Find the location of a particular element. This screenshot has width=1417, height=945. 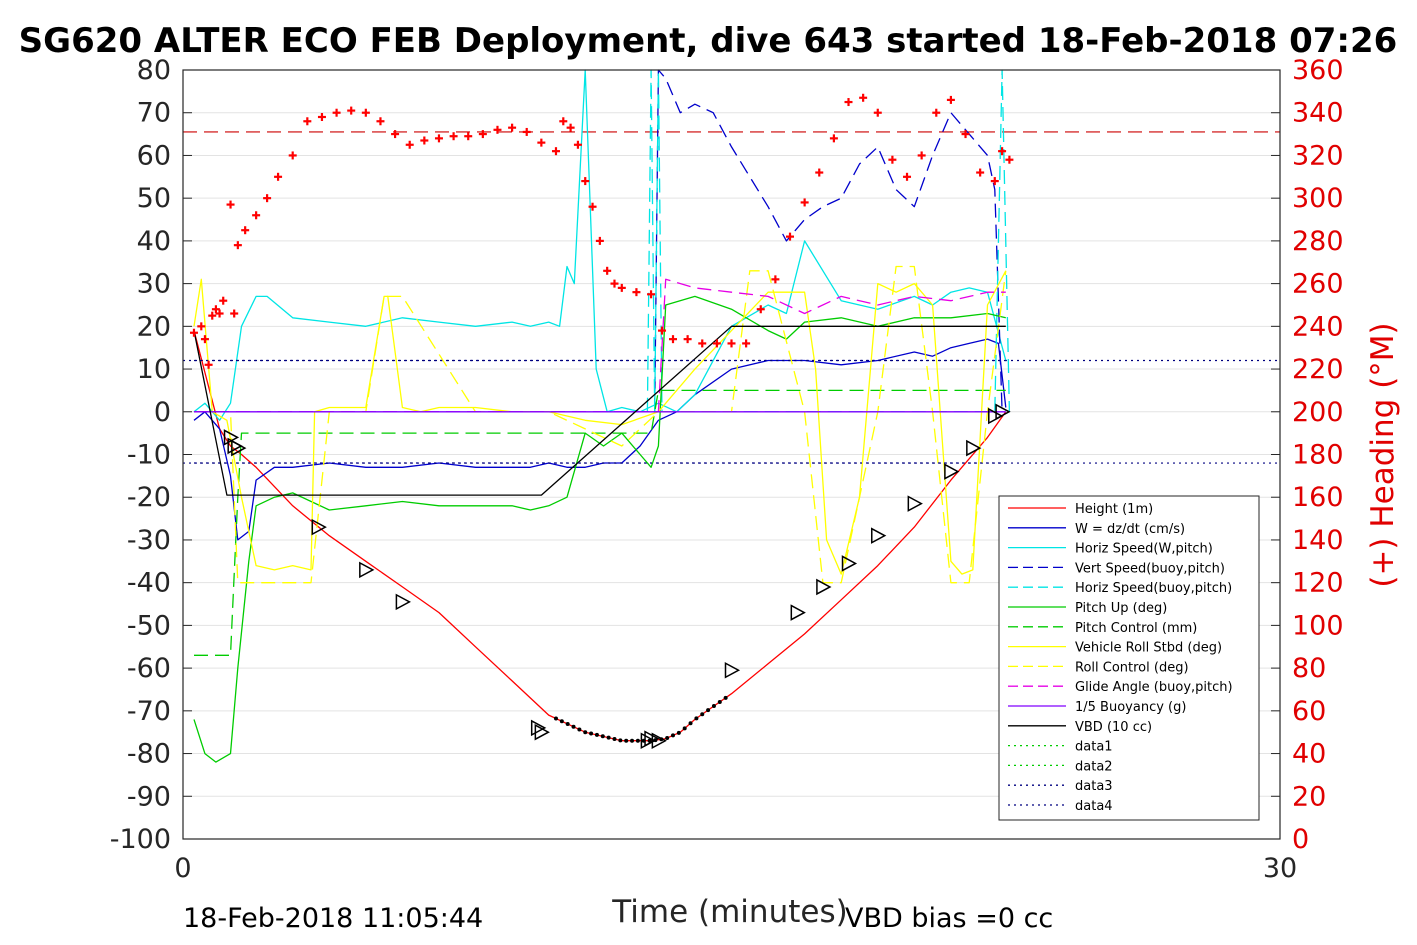

left-tick-label: -50 is located at coordinates (149, 625).